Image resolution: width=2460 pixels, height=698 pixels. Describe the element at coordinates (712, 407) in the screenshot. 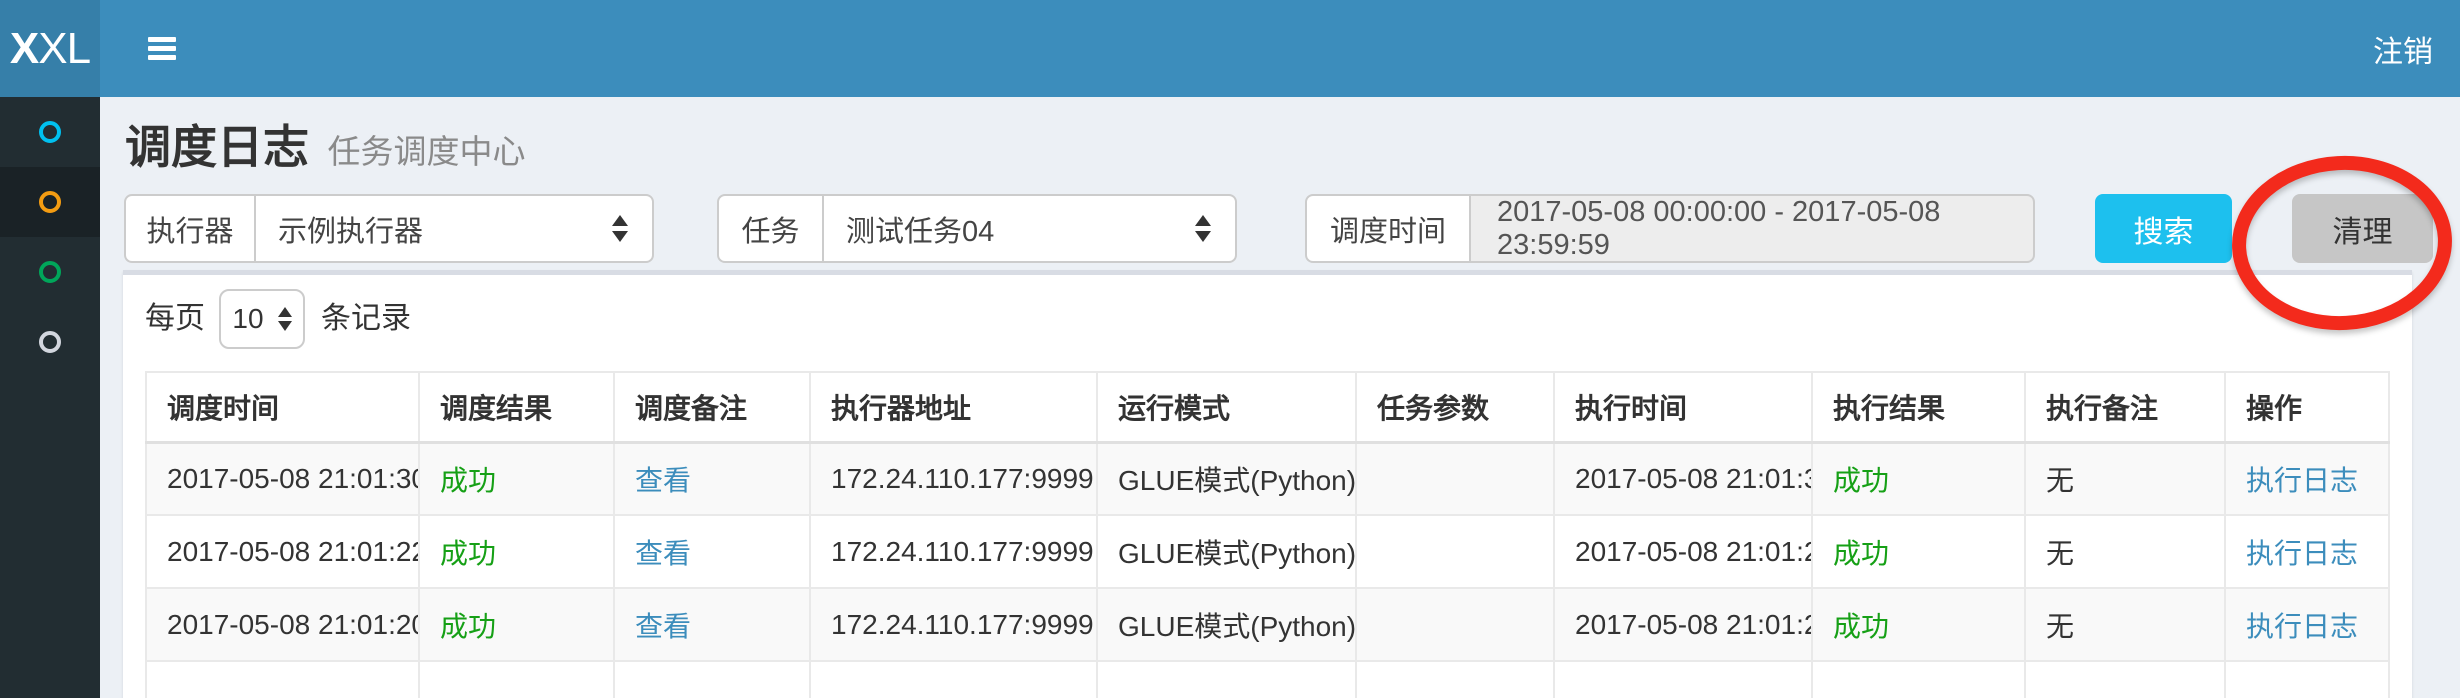

I see `column-header: 调度备注` at that location.